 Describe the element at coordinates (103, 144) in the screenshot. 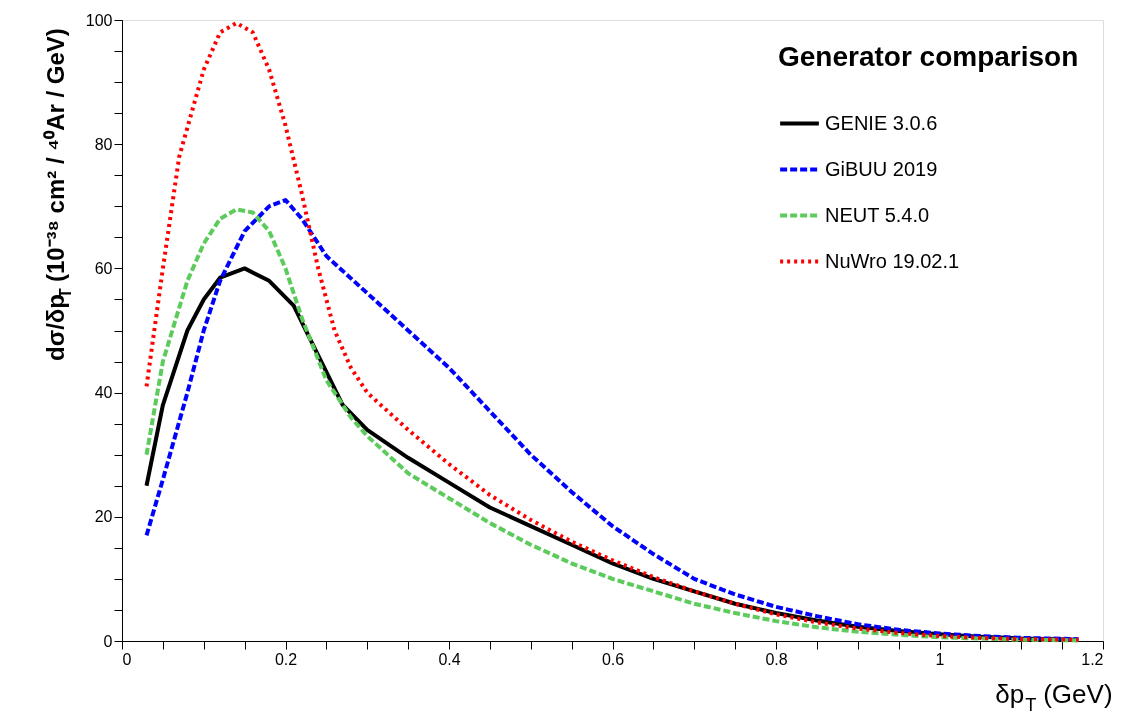

I see `y-tick-label: 80` at that location.